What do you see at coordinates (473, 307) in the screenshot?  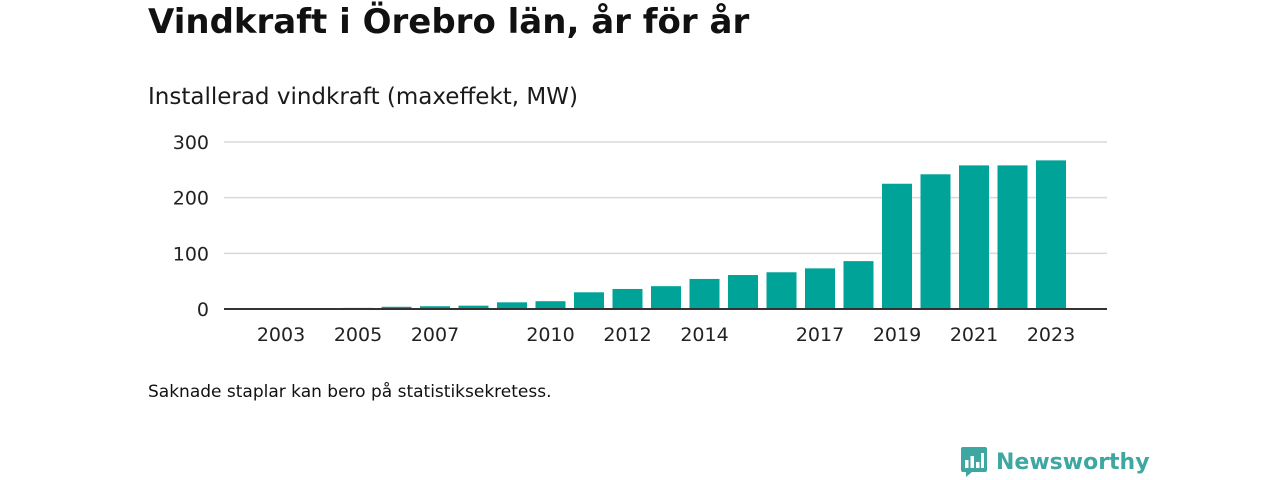 I see `bar-2008` at bounding box center [473, 307].